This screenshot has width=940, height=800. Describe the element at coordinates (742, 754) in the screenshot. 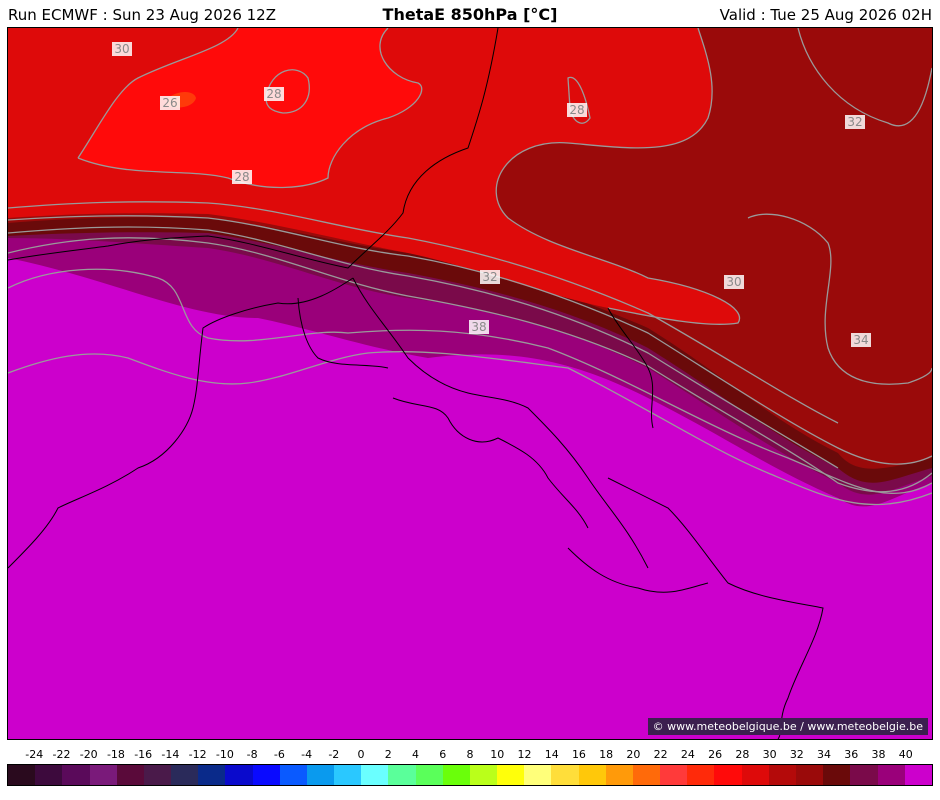

I see `legend-tick: 28` at that location.